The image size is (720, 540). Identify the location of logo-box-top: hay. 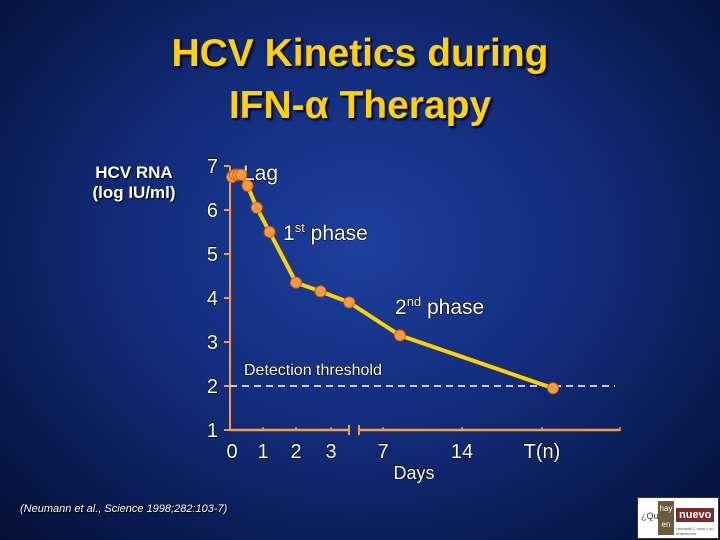
(666, 508).